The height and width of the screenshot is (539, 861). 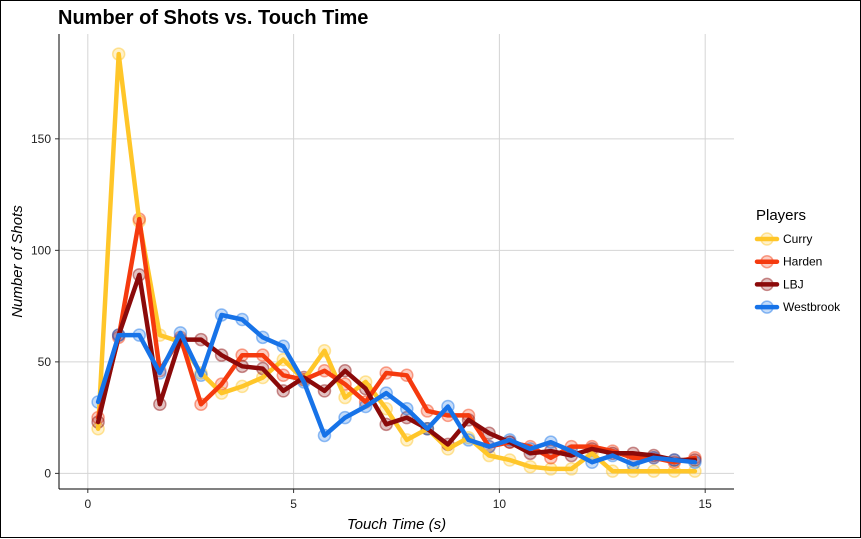 What do you see at coordinates (45, 362) in the screenshot?
I see `y-tick-label: 50` at bounding box center [45, 362].